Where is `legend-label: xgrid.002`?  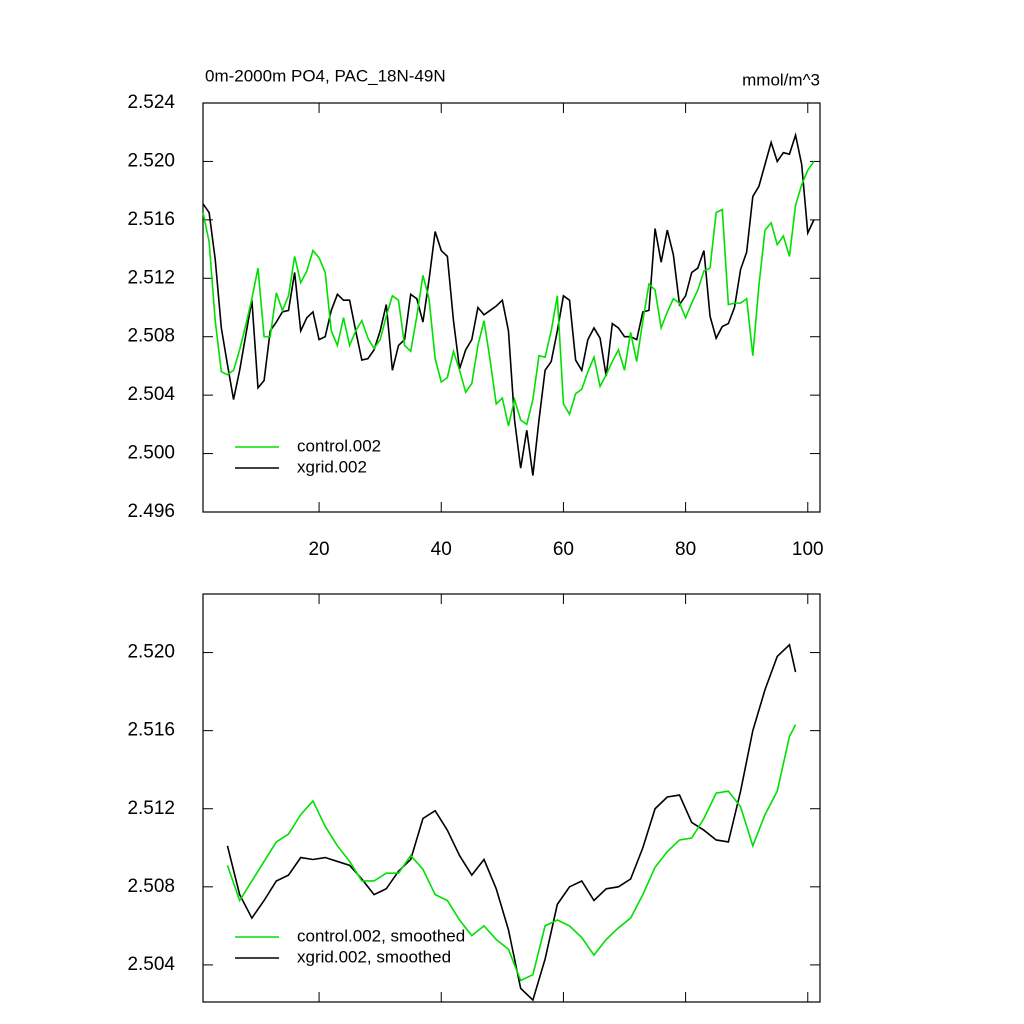
legend-label: xgrid.002 is located at coordinates (332, 466).